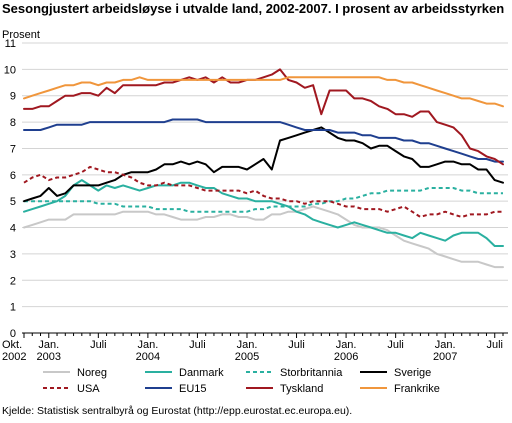 The height and width of the screenshot is (423, 512). Describe the element at coordinates (13, 176) in the screenshot. I see `y-tick-label: 6` at that location.